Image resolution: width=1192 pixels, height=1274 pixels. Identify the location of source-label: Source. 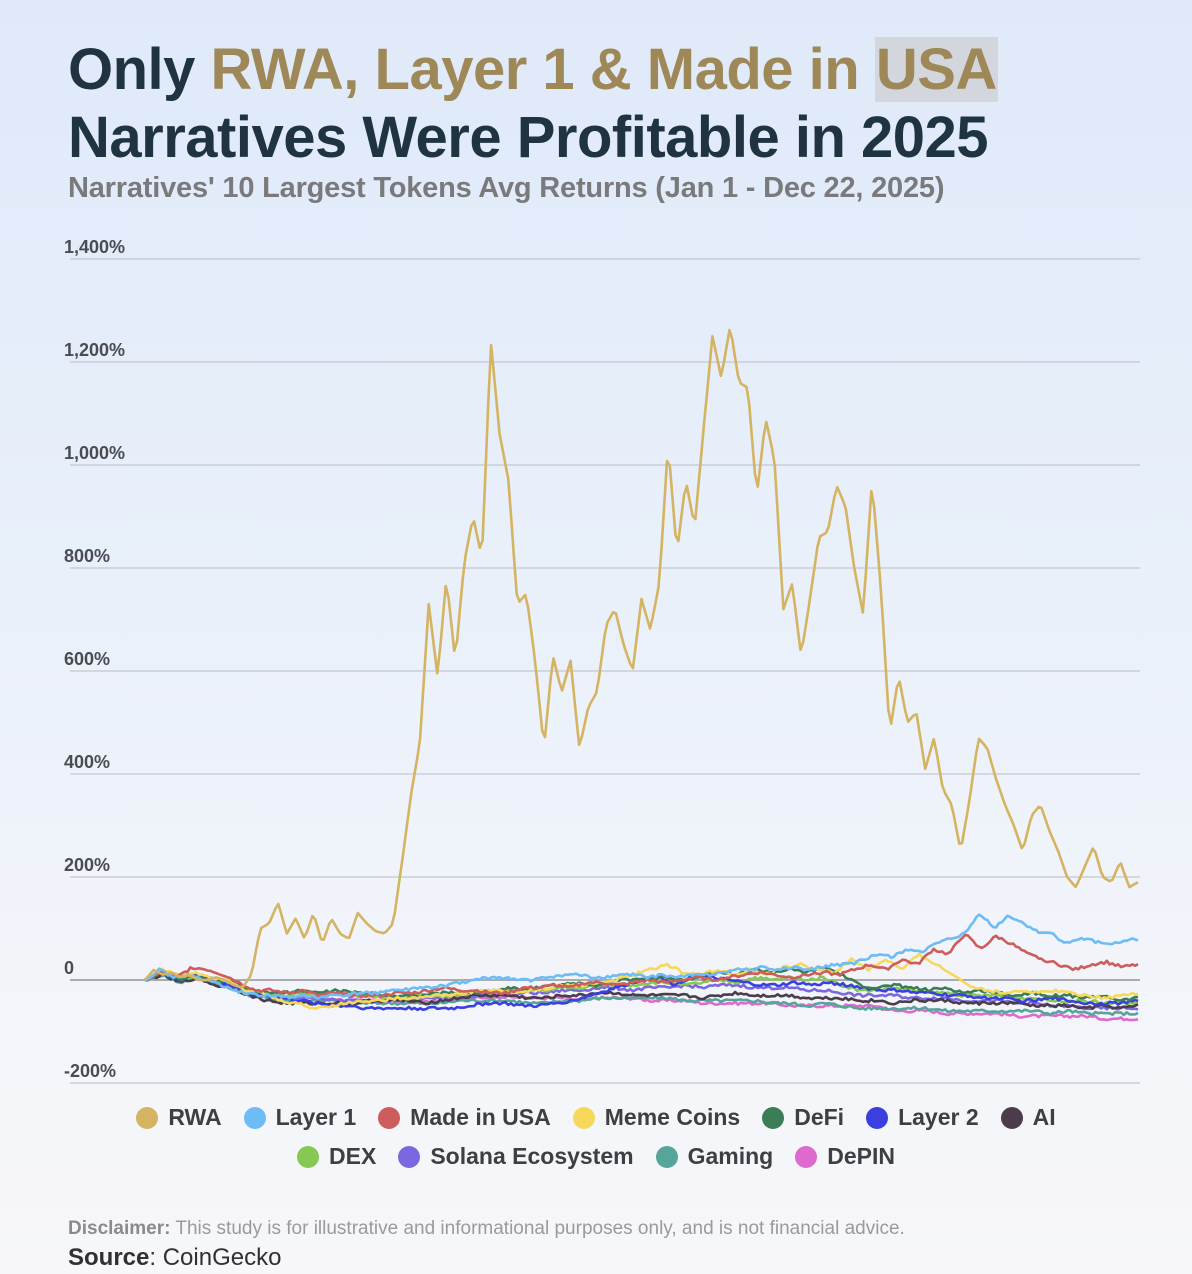
(109, 1257).